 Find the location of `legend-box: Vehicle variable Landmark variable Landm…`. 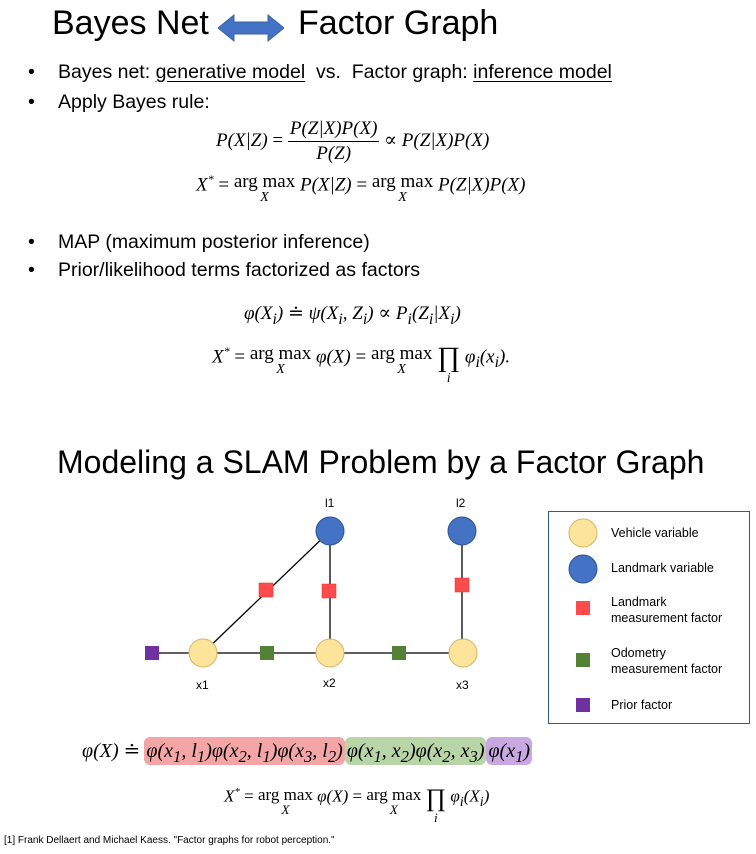

legend-box: Vehicle variable Landmark variable Landm… is located at coordinates (649, 617).